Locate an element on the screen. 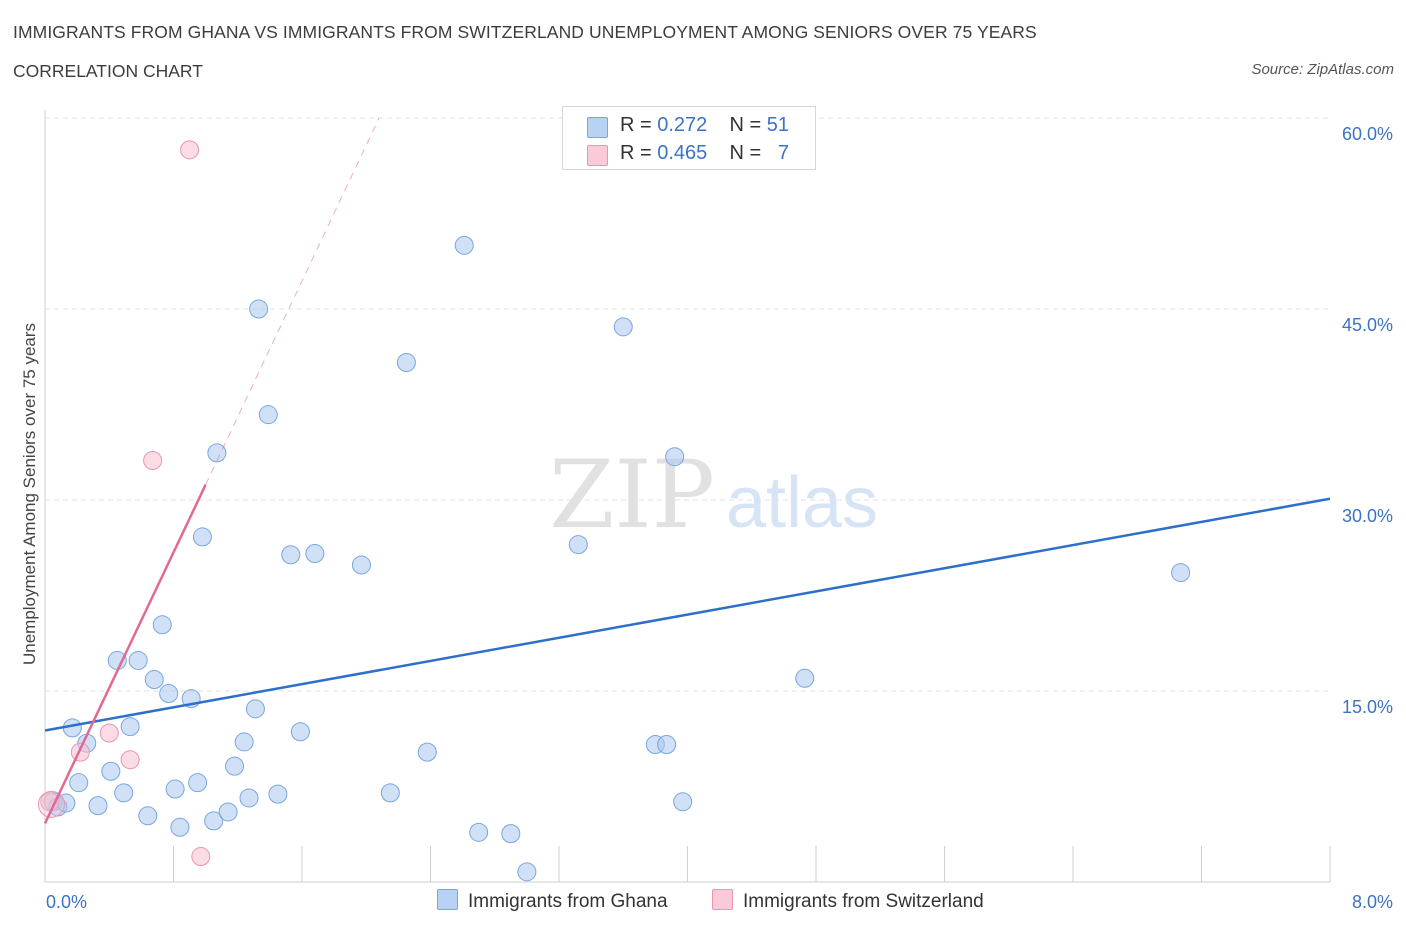 This screenshot has width=1406, height=930. y-tick-label: 45.0% is located at coordinates (1367, 325).